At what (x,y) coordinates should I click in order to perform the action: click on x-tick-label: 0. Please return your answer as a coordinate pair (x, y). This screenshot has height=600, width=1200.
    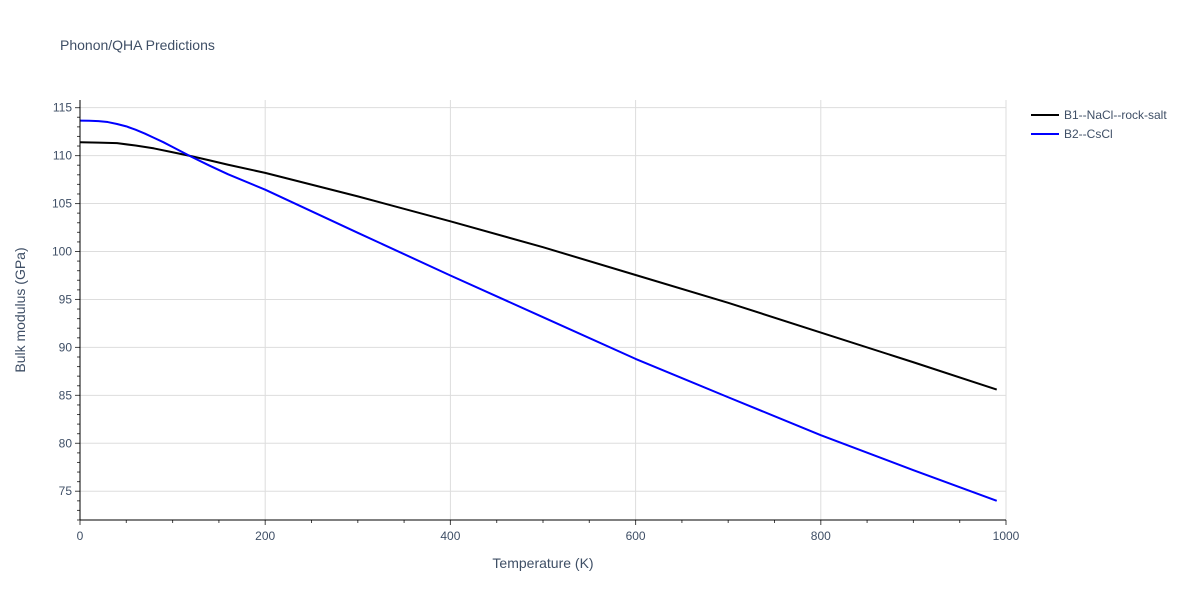
    Looking at the image, I should click on (80, 536).